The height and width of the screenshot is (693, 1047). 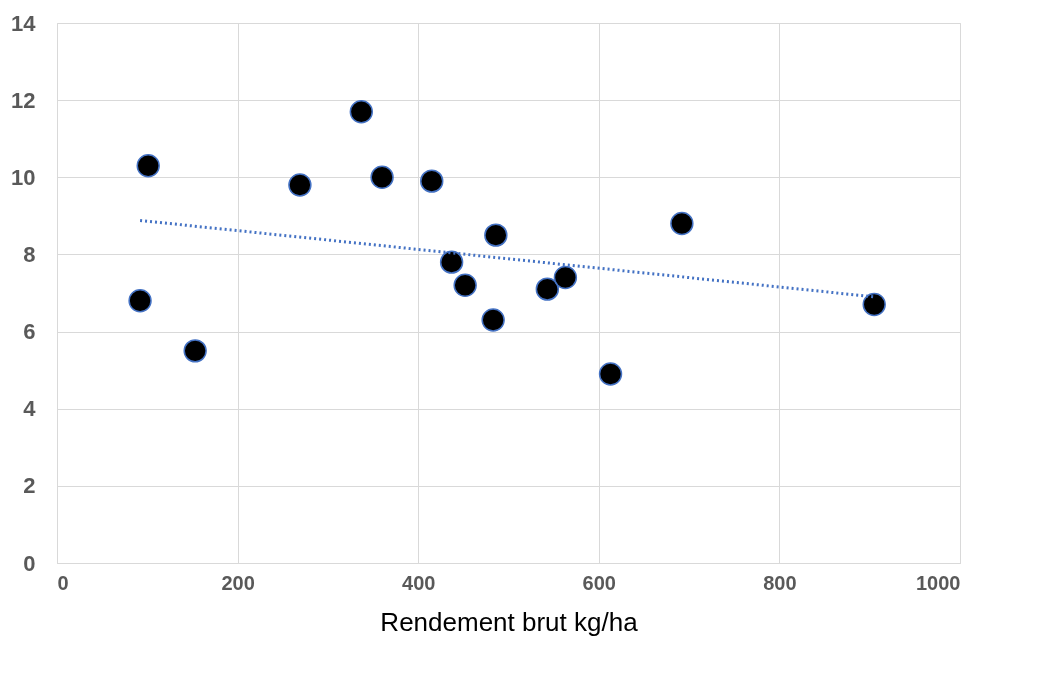 What do you see at coordinates (23, 177) in the screenshot?
I see `y-tick-label: 10` at bounding box center [23, 177].